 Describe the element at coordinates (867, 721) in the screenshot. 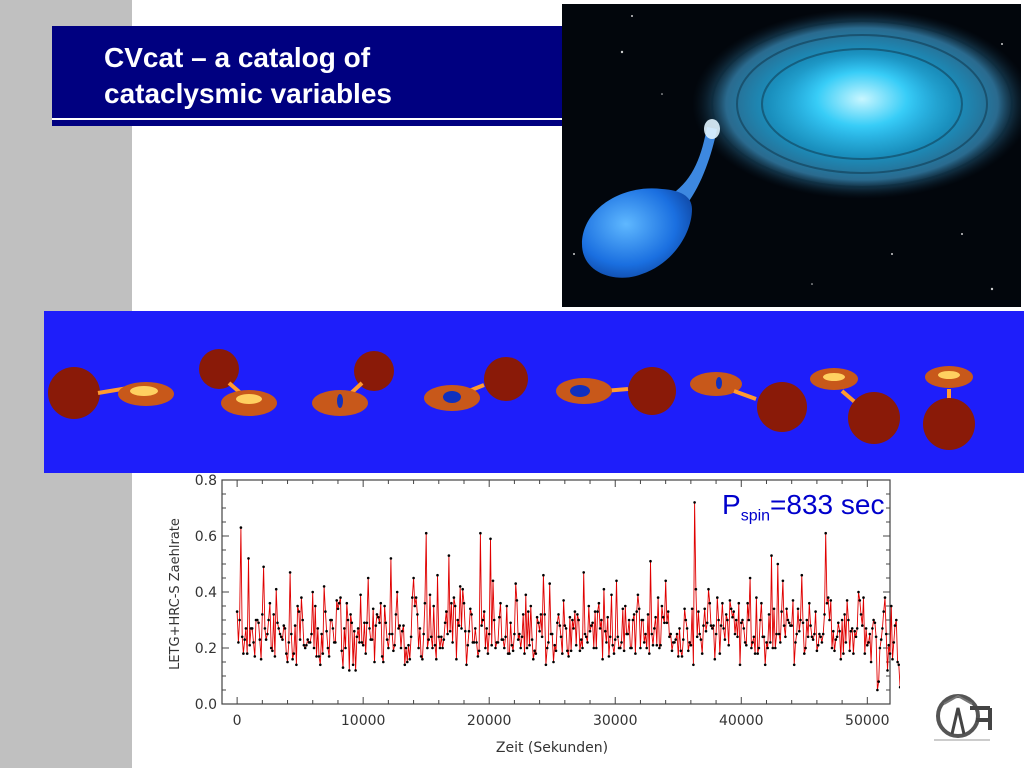

I see `x-tick-label: 50000` at that location.